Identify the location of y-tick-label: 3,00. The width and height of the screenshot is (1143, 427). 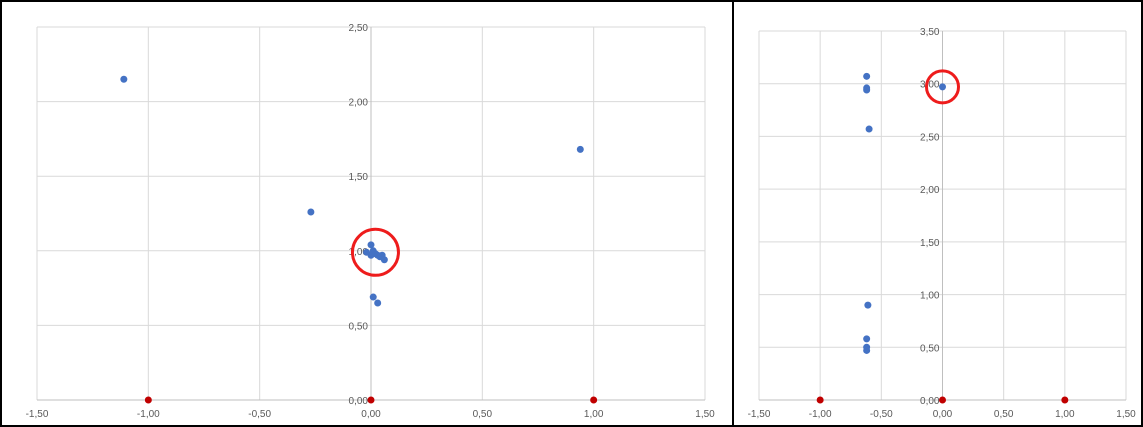
(930, 85).